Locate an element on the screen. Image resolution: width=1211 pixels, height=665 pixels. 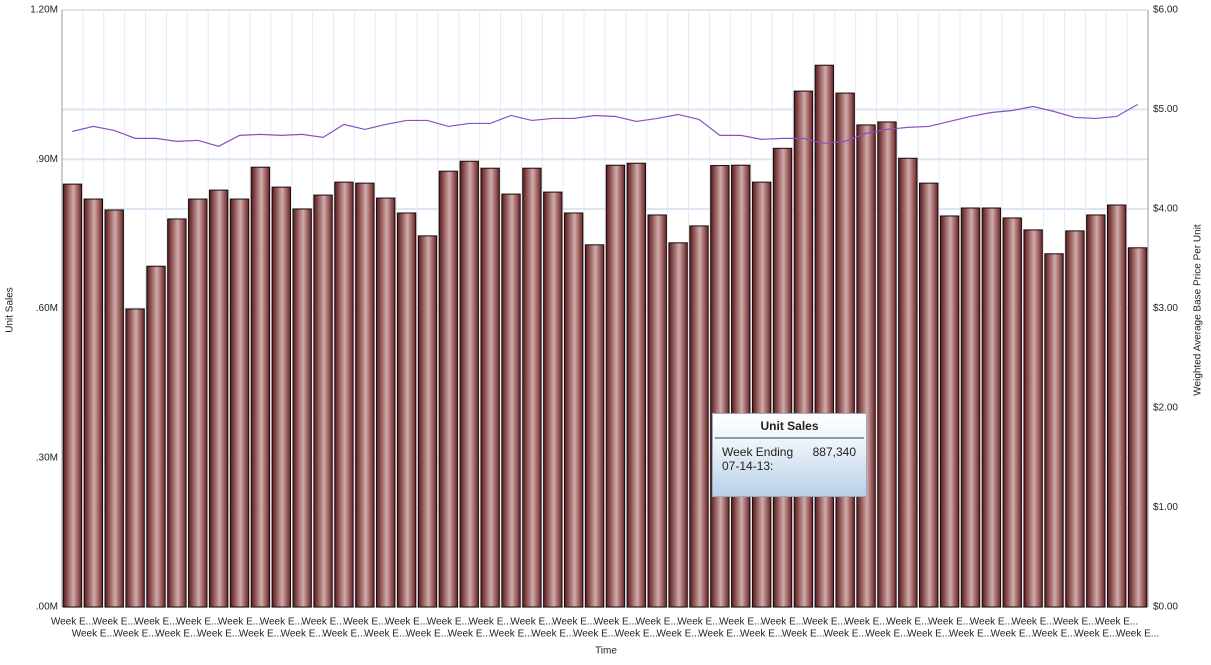
y-axis-label: Unit Sales is located at coordinates (10, 310).